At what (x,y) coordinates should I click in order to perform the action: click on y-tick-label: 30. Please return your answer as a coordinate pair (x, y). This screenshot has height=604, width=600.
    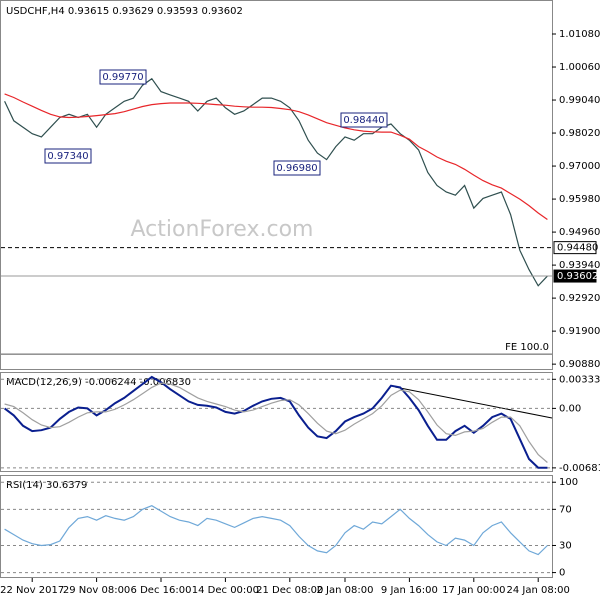
    Looking at the image, I should click on (565, 545).